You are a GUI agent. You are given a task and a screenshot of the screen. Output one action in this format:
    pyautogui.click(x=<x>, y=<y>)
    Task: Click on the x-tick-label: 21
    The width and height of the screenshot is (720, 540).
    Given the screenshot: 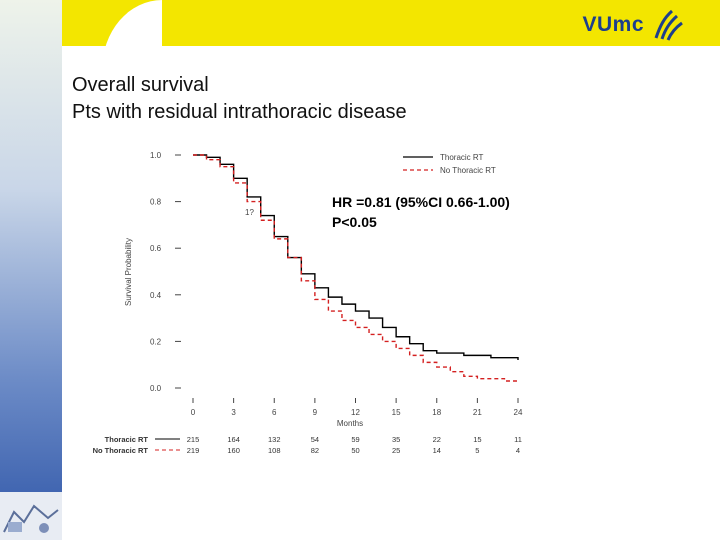 What is the action you would take?
    pyautogui.click(x=477, y=412)
    